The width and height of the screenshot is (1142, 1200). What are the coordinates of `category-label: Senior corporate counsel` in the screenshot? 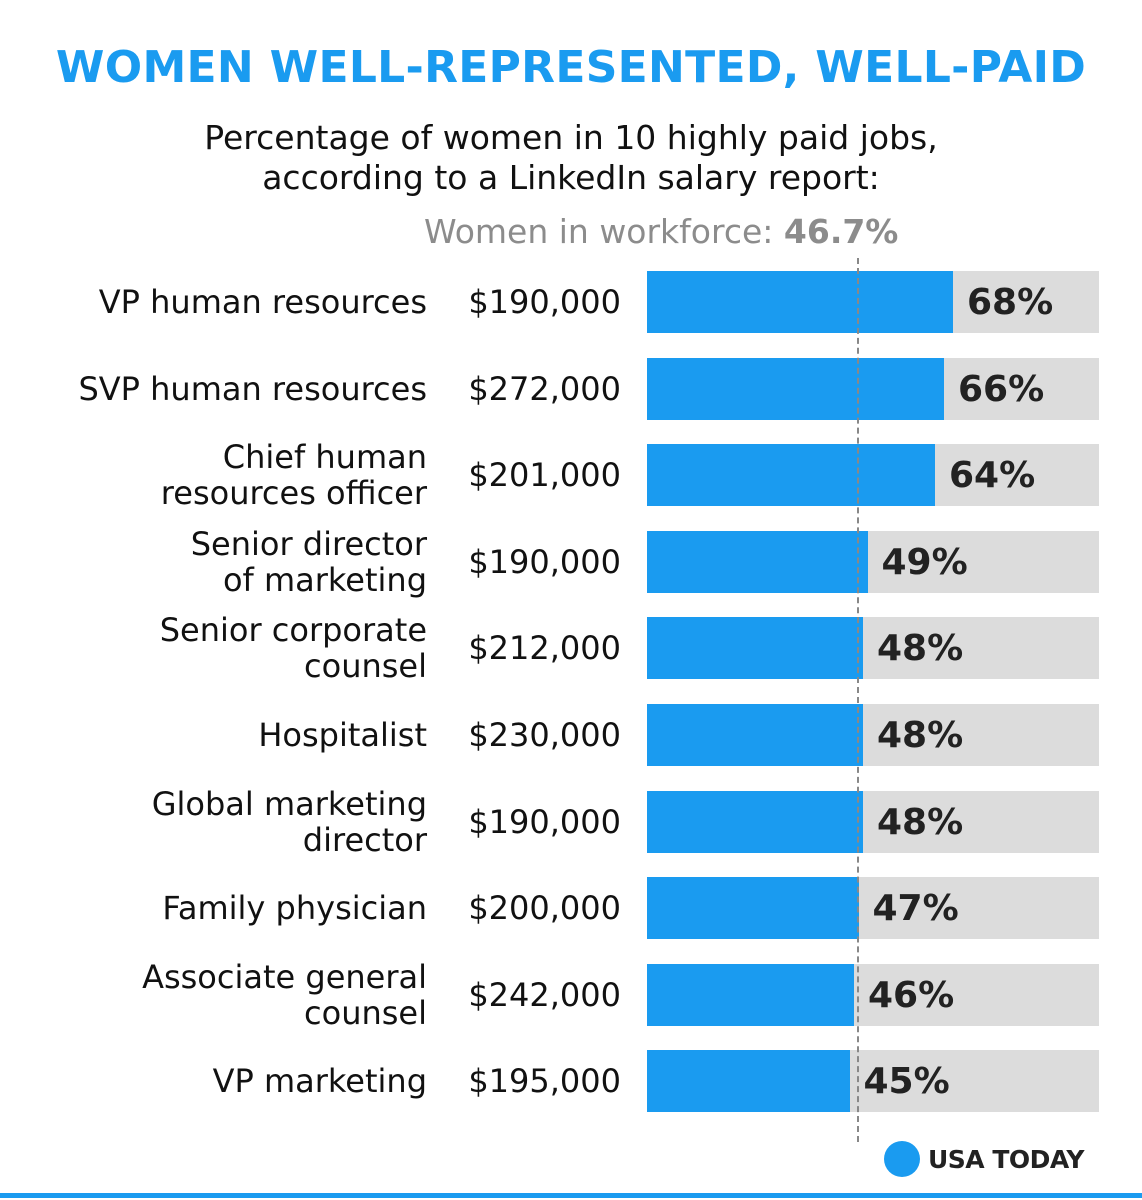 It's located at (217, 648).